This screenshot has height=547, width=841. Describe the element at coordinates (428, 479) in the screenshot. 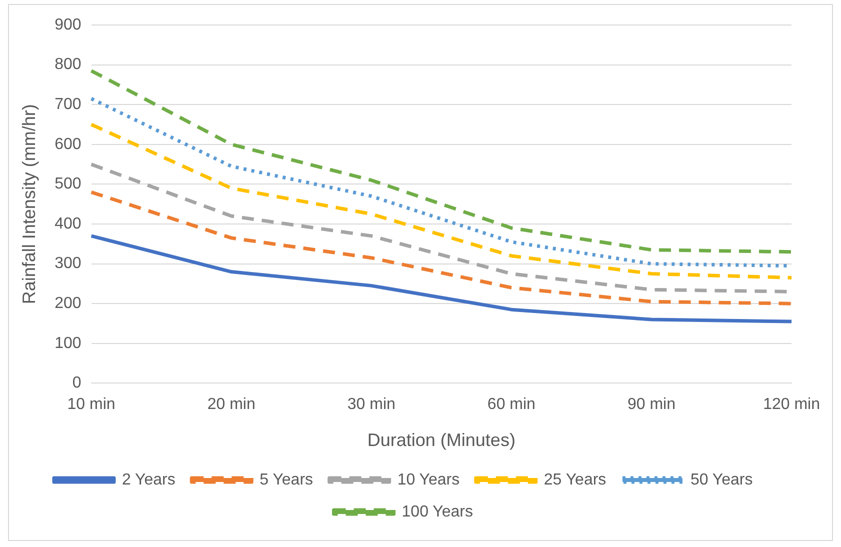

I see `legend-label: 10 Years` at that location.